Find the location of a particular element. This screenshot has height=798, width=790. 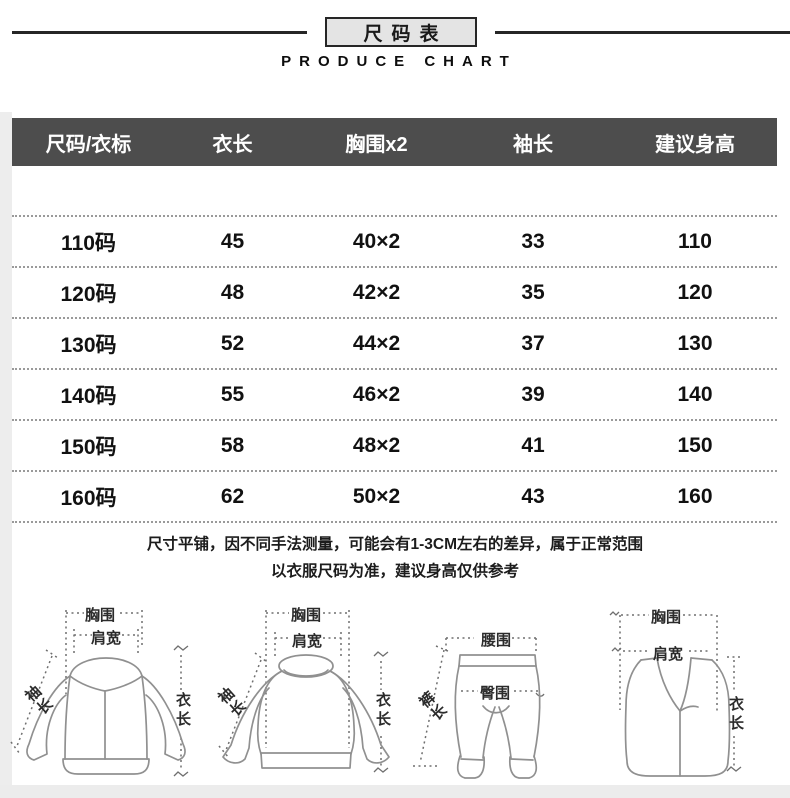

diagram-hooded-jacket: 胸围 肩宽 袖长 衣长 is located at coordinates (105, 691).